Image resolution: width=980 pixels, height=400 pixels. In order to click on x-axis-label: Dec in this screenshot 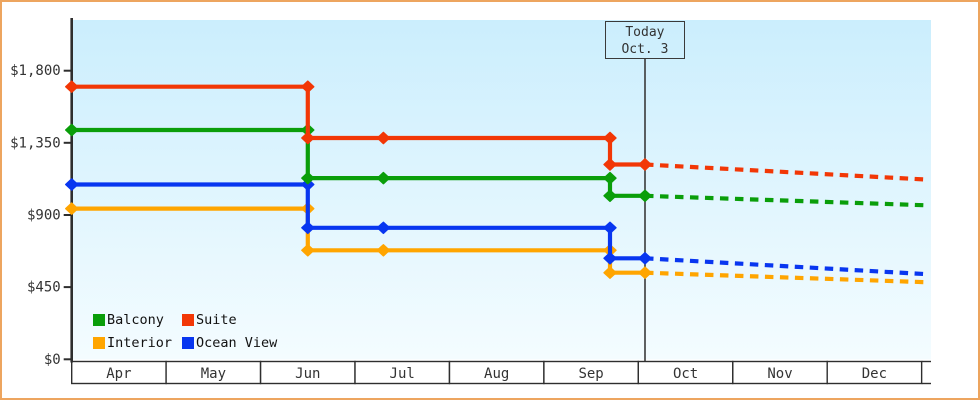, I will do `click(874, 374)`.